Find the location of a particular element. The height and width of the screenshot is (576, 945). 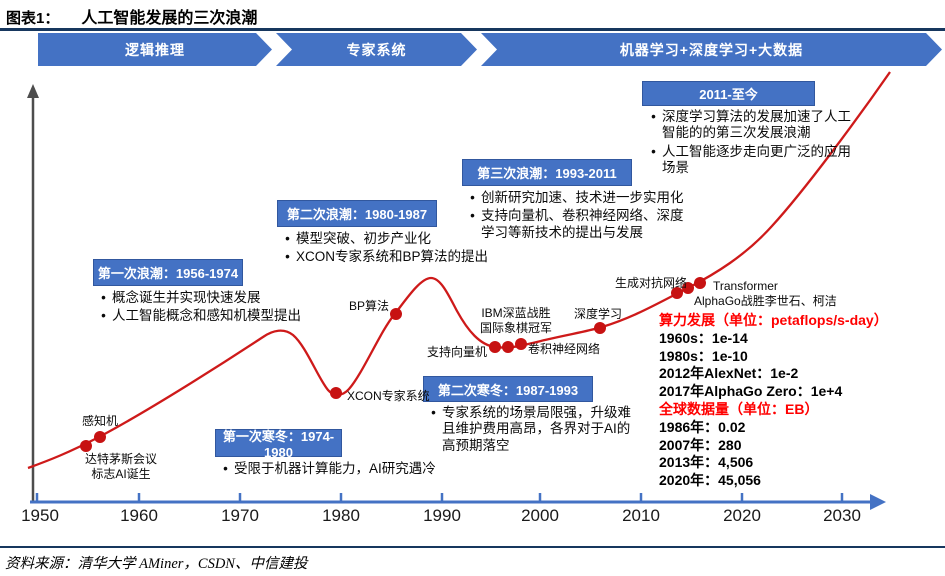

point-gan is located at coordinates (677, 293).